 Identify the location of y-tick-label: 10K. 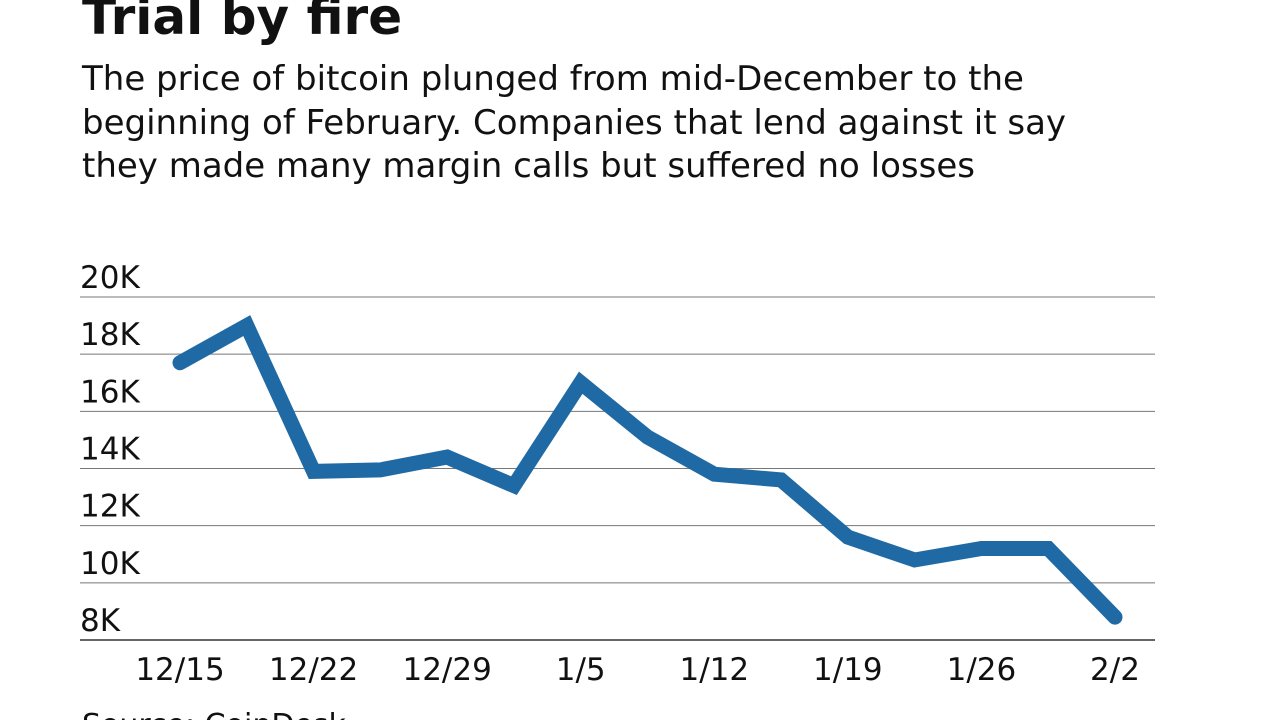
(110, 564).